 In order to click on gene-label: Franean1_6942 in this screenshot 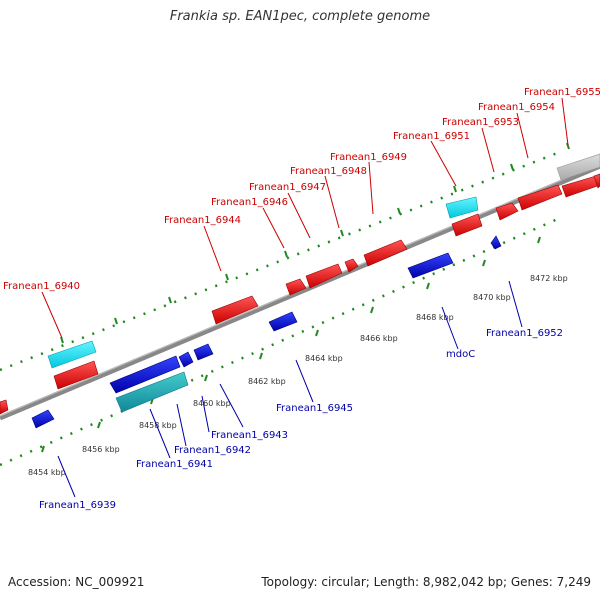, I will do `click(212, 450)`.